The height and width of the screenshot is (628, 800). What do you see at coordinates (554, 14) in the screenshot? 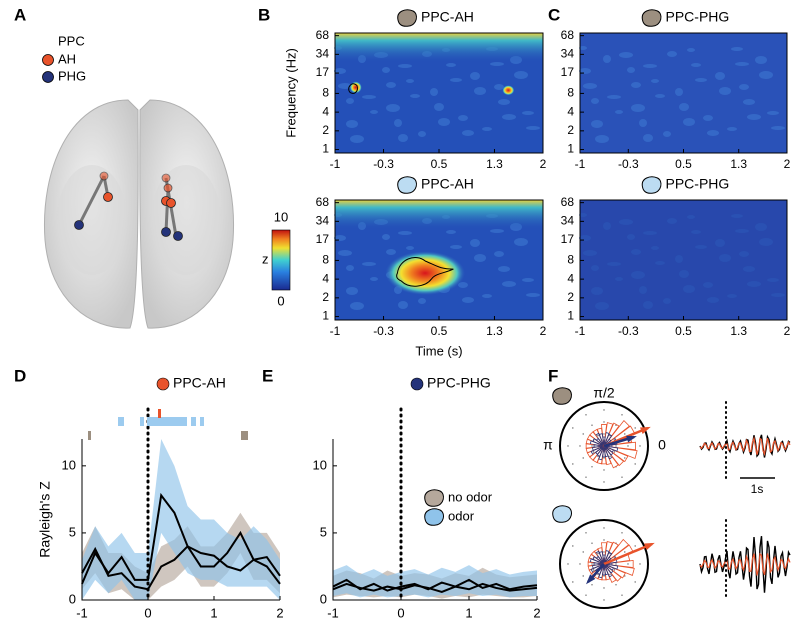
I see `panel-label: C` at bounding box center [554, 14].